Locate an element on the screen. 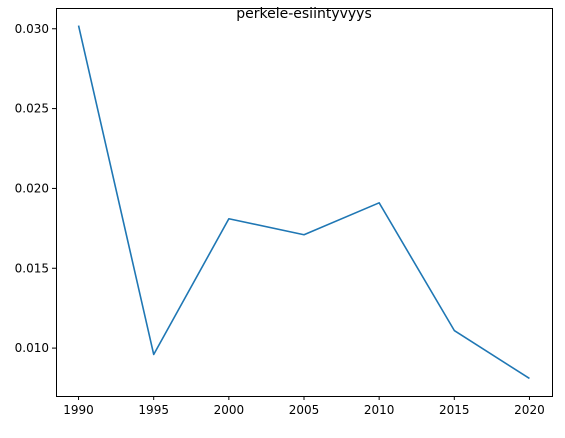 The image size is (565, 438). x-tick-label: 2005 is located at coordinates (304, 410).